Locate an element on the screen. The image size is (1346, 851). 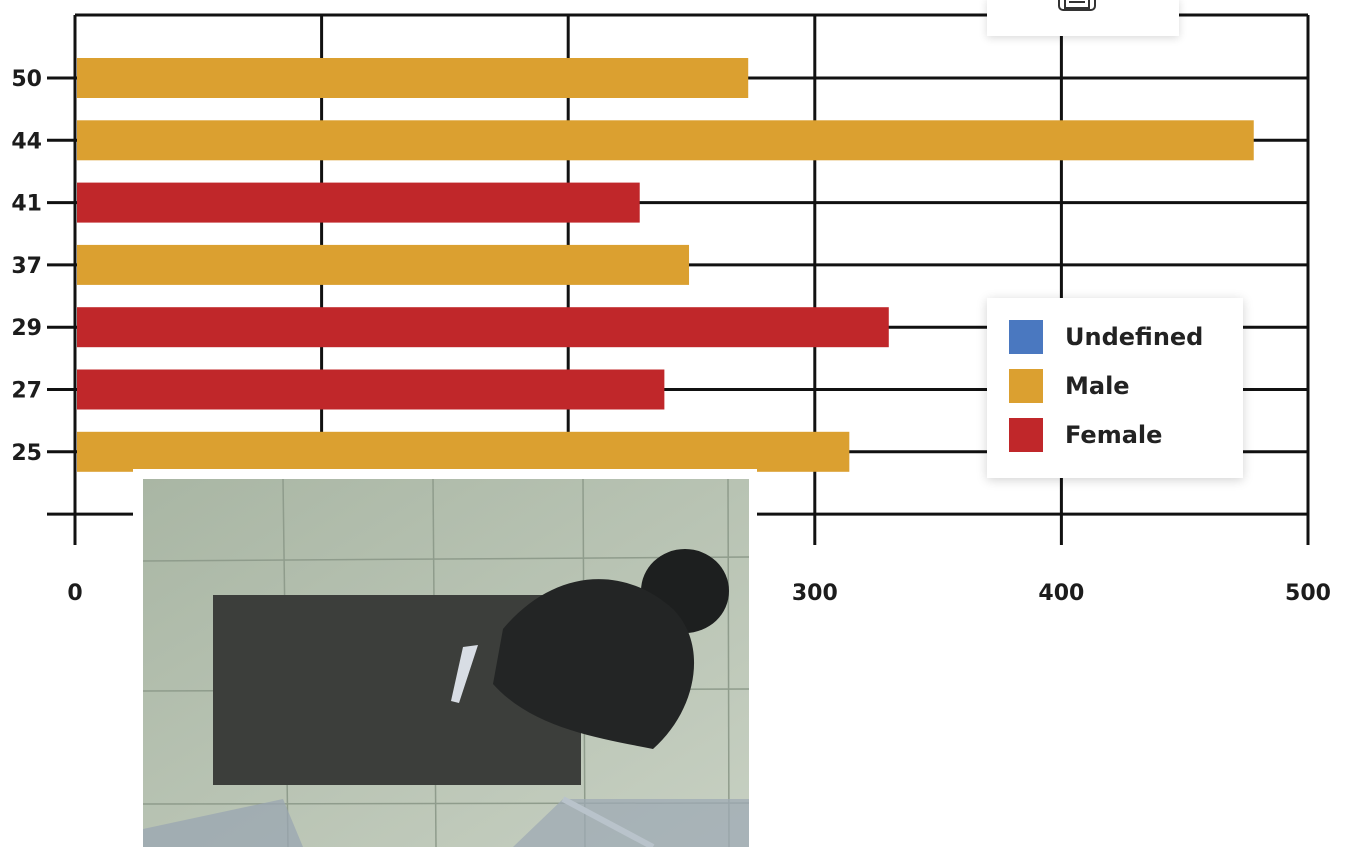
legend-item-female: Female is located at coordinates (1085, 435).